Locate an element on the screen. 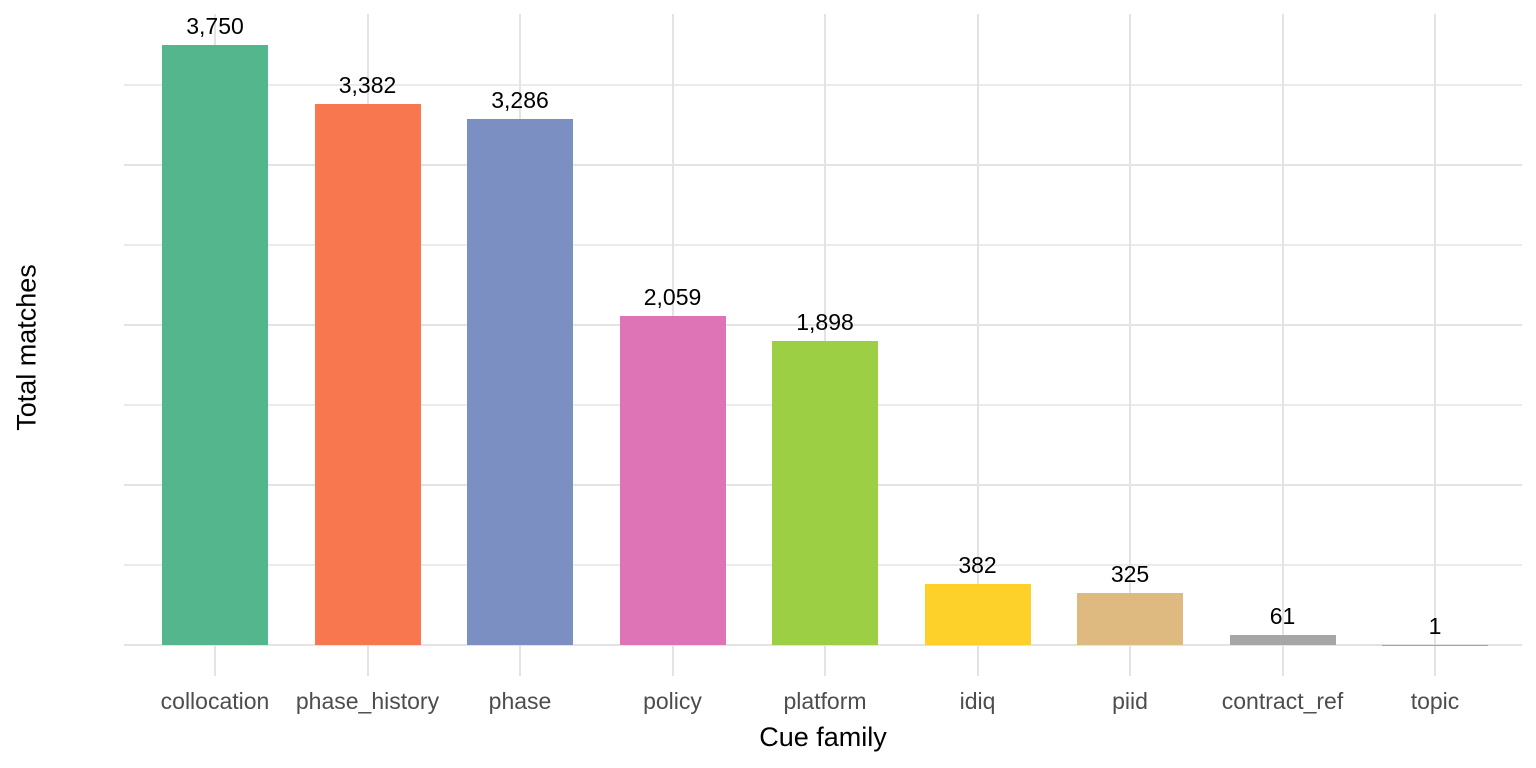 The width and height of the screenshot is (1536, 768). bar-value-label: 3,750 is located at coordinates (215, 26).